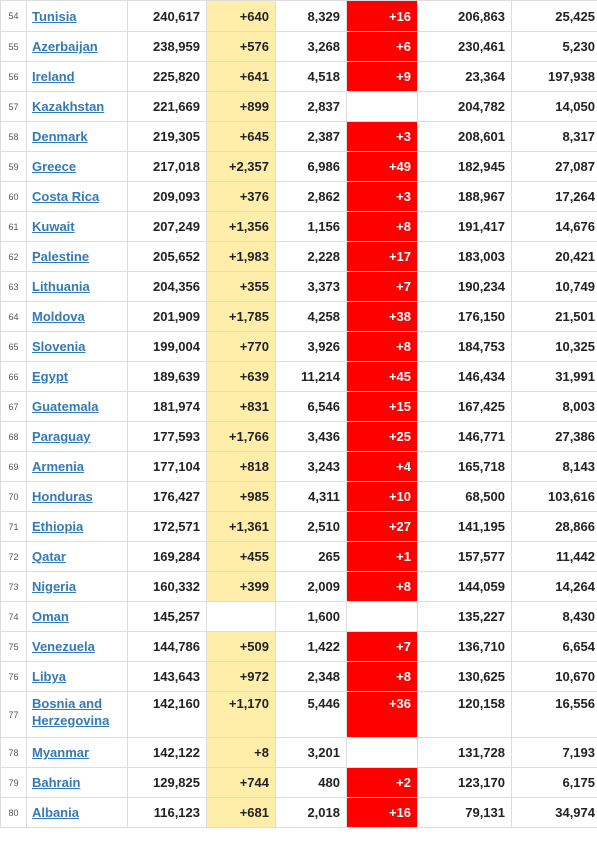  What do you see at coordinates (311, 286) in the screenshot?
I see `total-deaths-cell: 3,373` at bounding box center [311, 286].